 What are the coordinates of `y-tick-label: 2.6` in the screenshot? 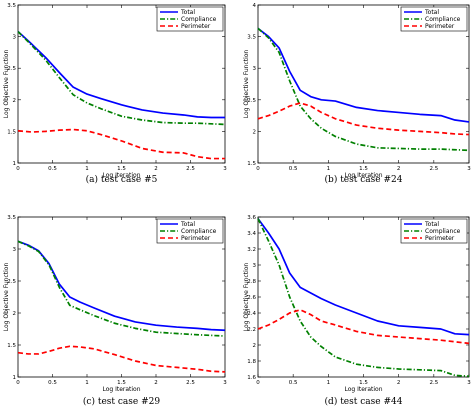 It's located at (251, 298).